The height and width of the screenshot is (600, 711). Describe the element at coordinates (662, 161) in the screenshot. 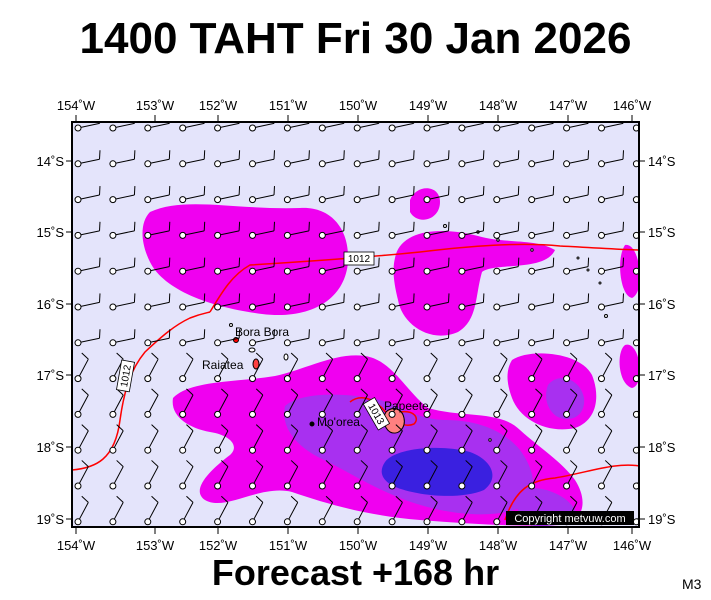

I see `lat-label-right: 14˚S` at that location.